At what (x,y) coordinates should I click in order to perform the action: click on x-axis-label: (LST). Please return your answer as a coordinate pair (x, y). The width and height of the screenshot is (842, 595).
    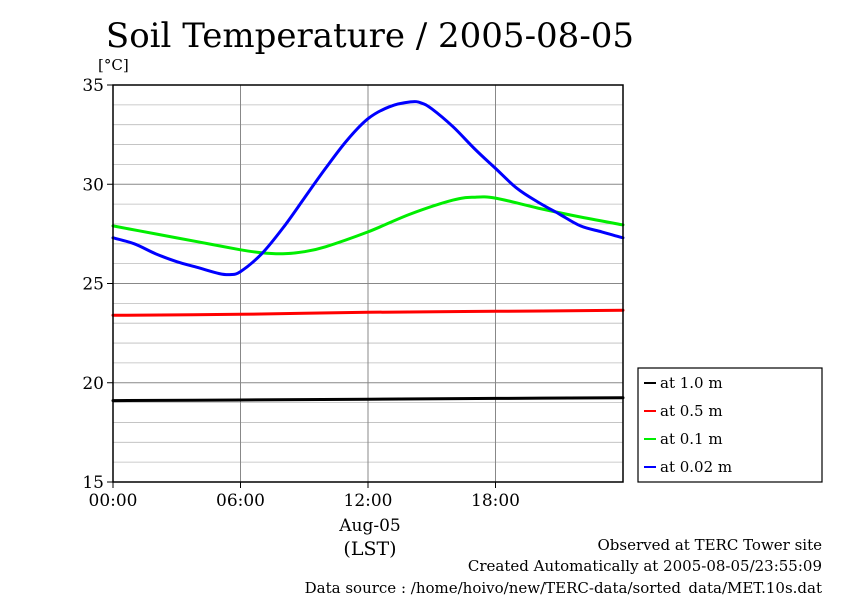
    Looking at the image, I should click on (369, 549).